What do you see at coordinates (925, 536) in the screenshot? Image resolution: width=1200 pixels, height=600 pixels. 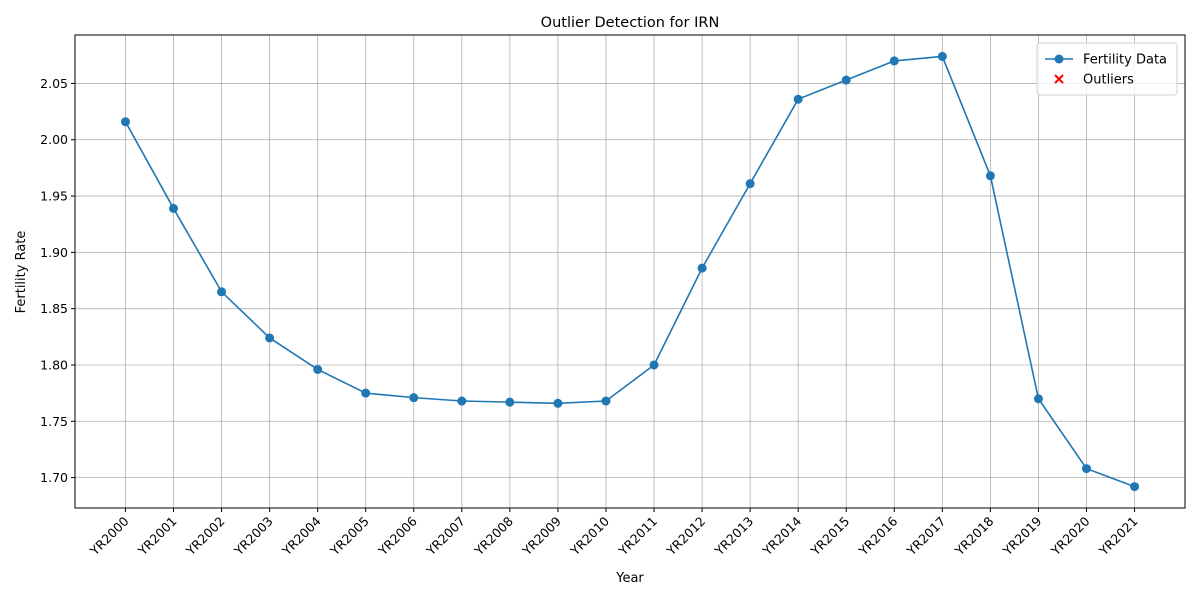 I see `x-tick-label: YR2017` at bounding box center [925, 536].